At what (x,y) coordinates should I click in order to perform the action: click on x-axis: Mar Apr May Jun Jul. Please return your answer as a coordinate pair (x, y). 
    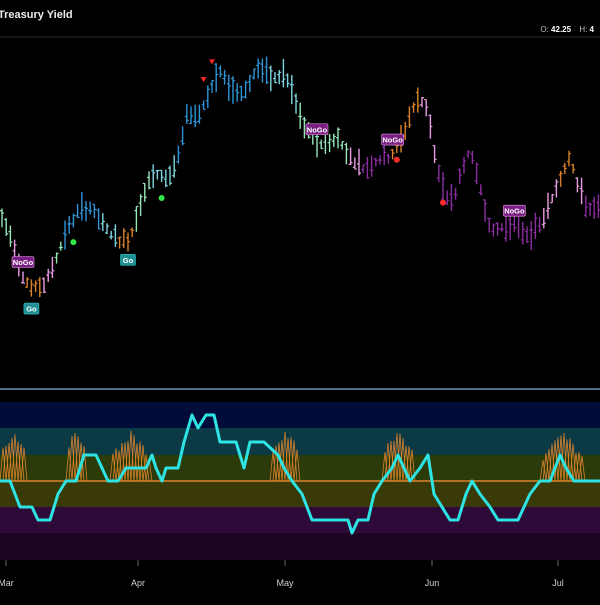
    Looking at the image, I should click on (282, 574).